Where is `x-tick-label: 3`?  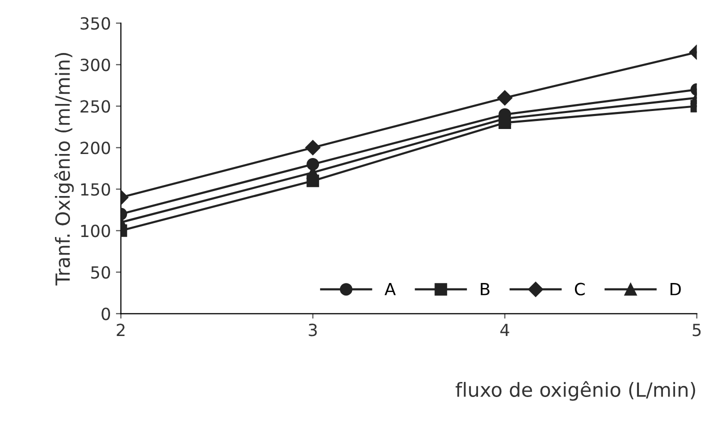 x-tick-label: 3 is located at coordinates (312, 330).